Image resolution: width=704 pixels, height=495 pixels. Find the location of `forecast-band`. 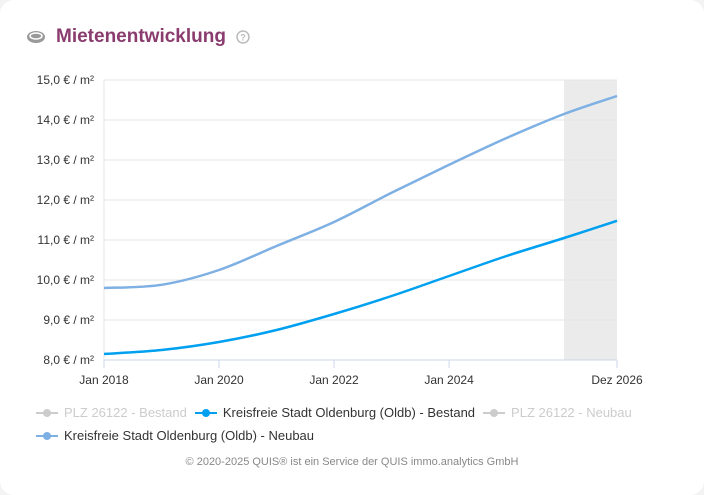

forecast-band is located at coordinates (590, 220).